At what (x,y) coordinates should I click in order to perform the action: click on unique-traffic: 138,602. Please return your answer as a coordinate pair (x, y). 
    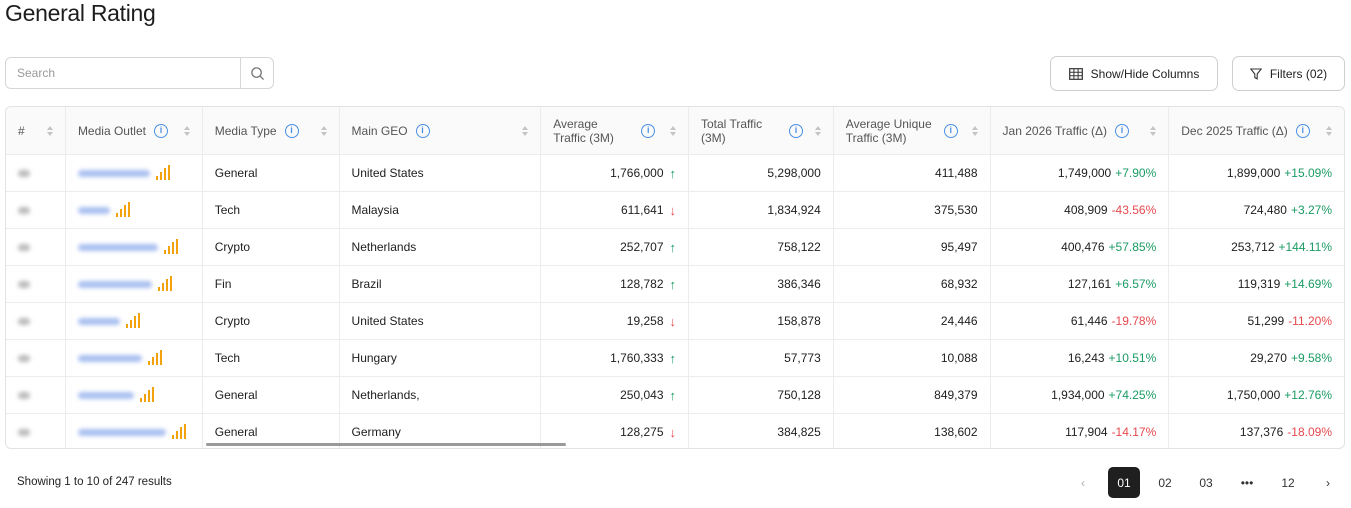
    Looking at the image, I should click on (956, 432).